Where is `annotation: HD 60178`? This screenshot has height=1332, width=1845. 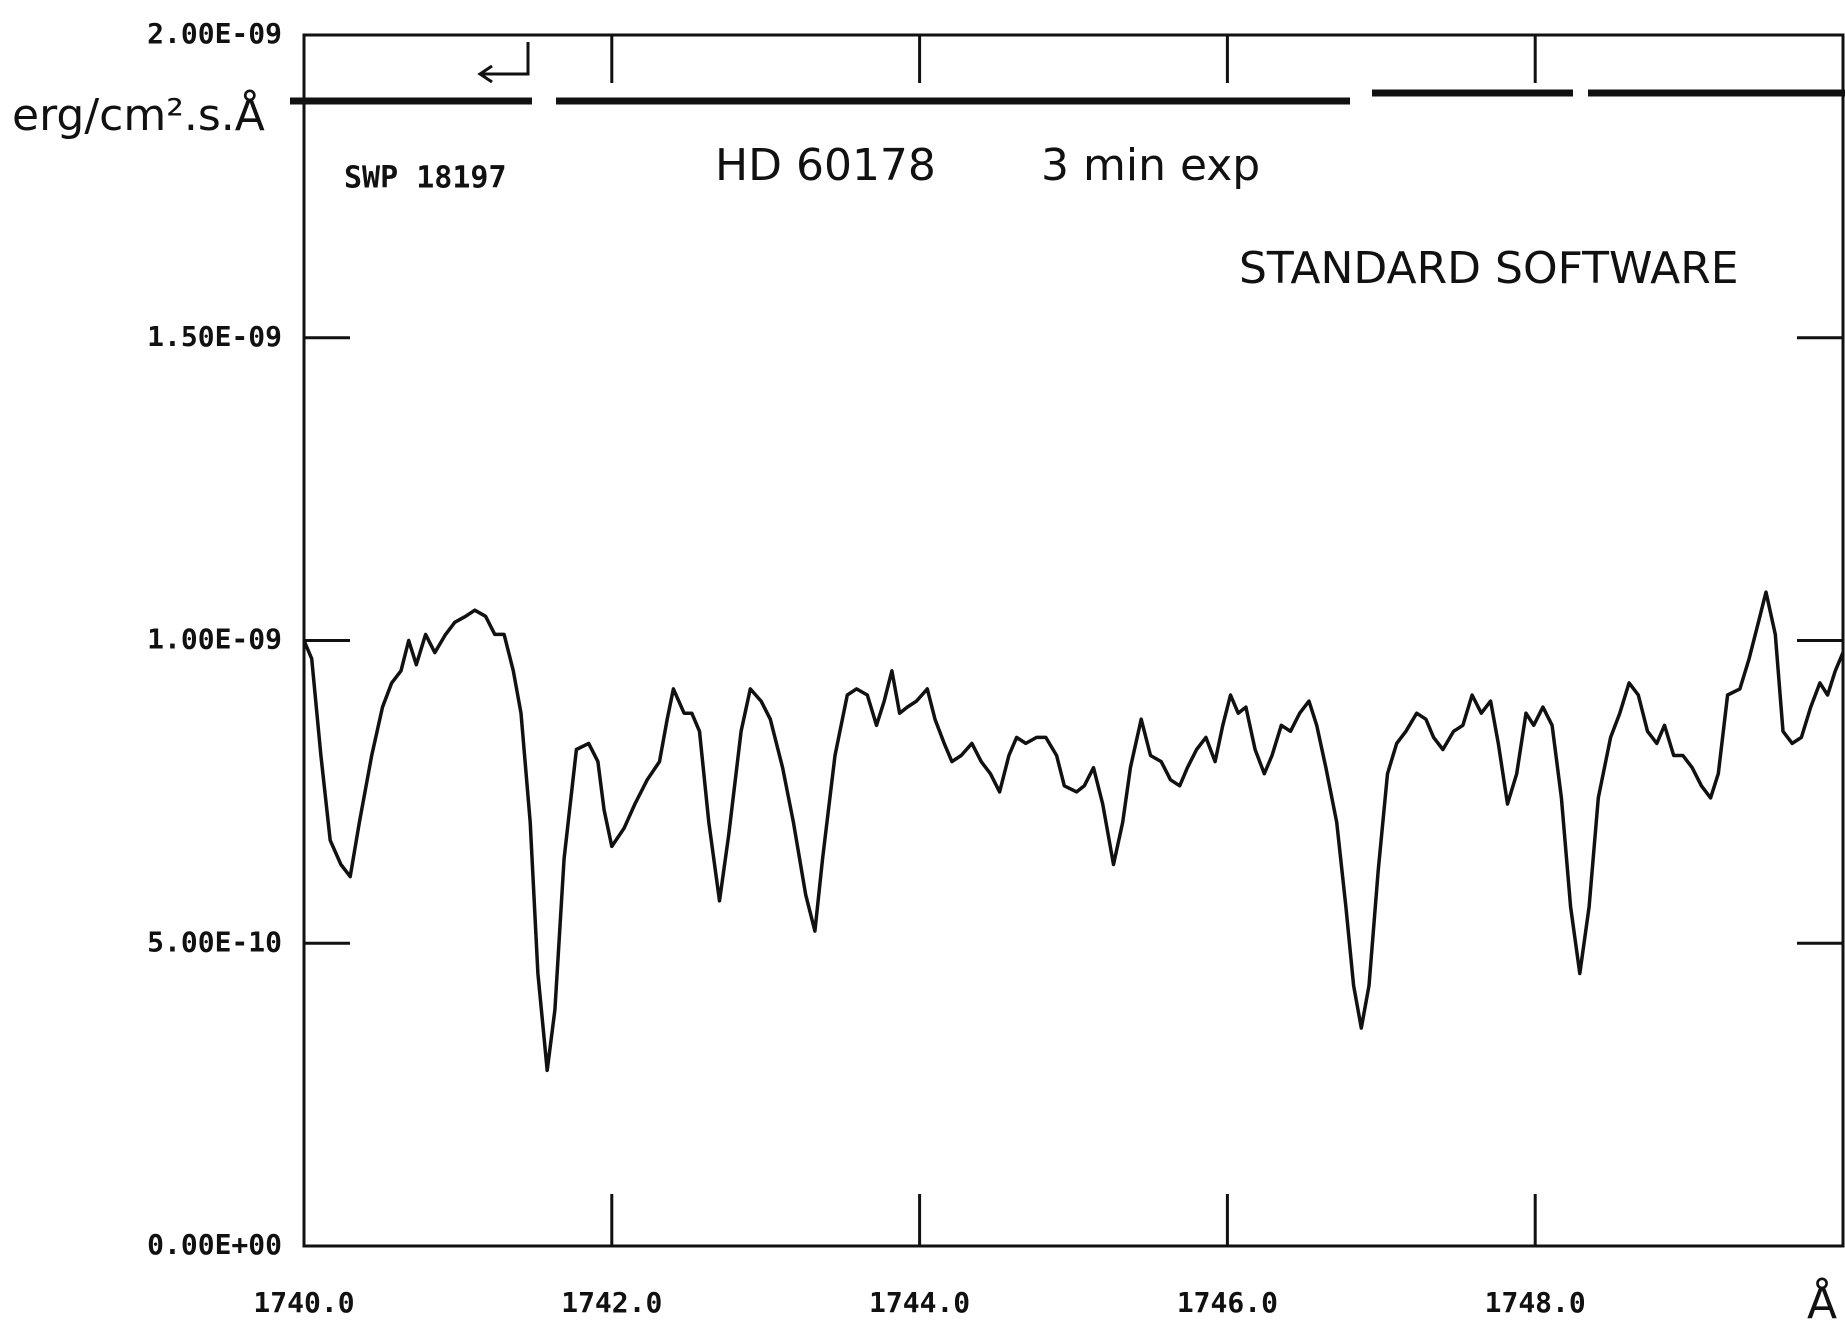
annotation: HD 60178 is located at coordinates (825, 165).